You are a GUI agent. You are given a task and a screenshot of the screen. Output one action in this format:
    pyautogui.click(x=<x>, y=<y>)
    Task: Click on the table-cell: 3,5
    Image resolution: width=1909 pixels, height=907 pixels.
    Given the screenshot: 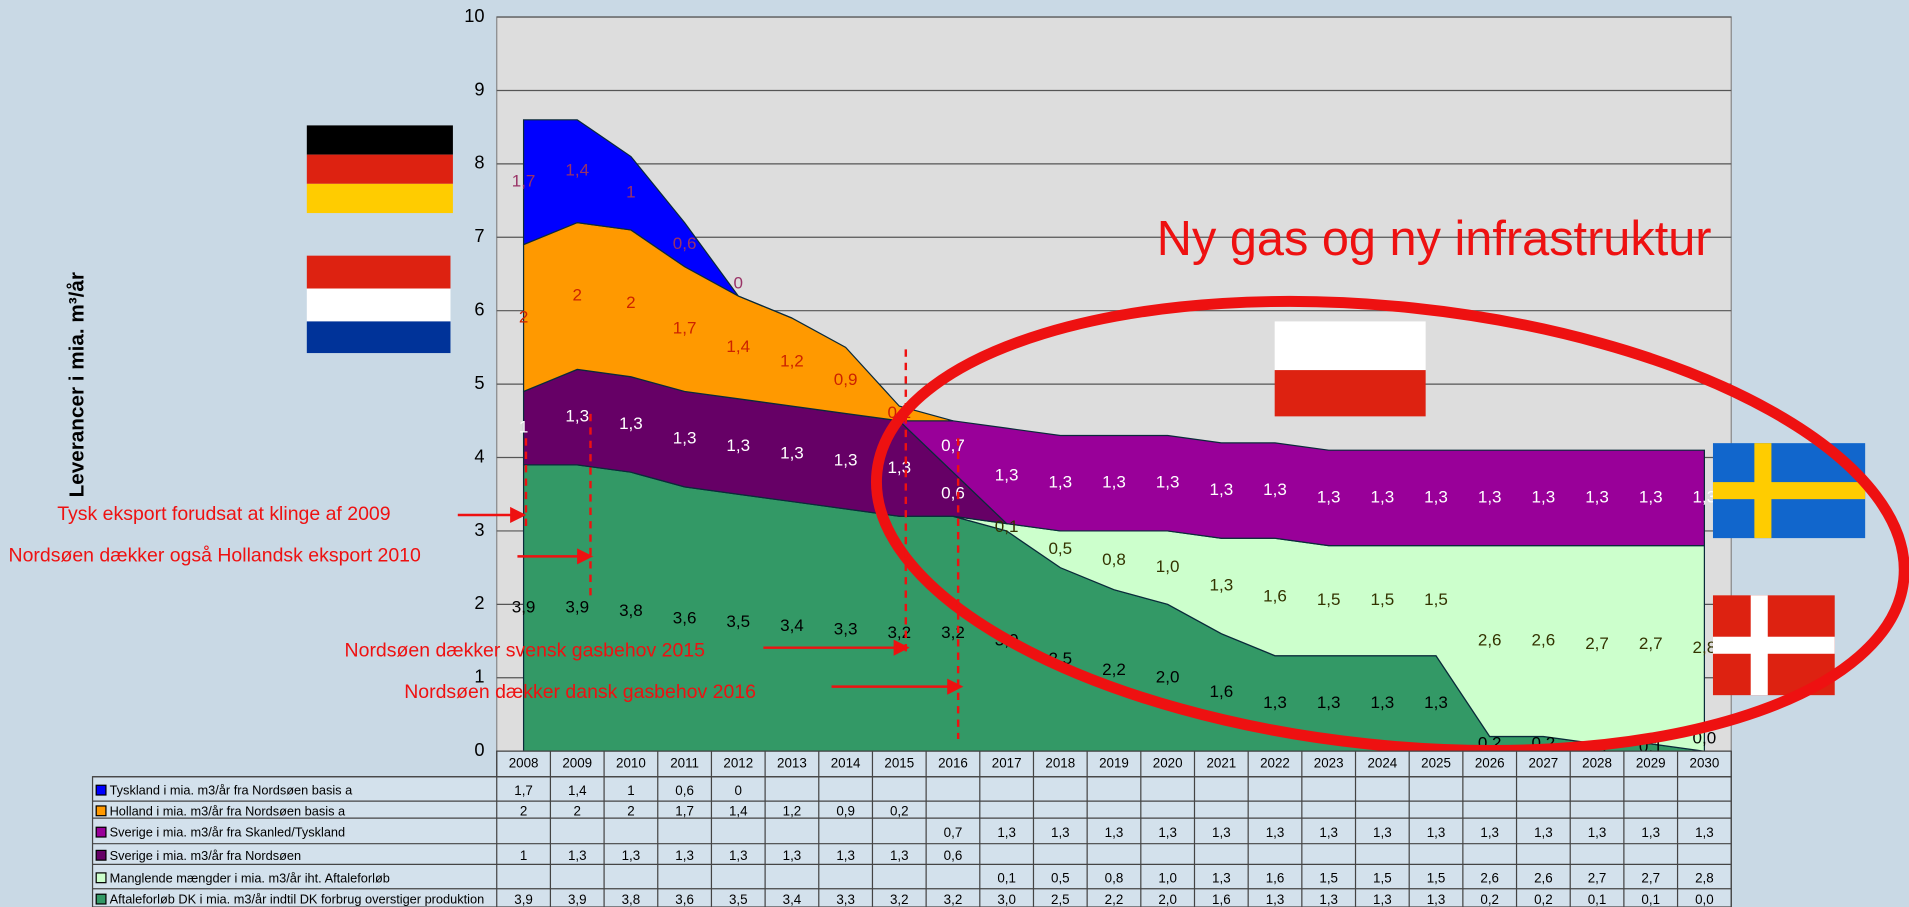 What is the action you would take?
    pyautogui.click(x=738, y=899)
    